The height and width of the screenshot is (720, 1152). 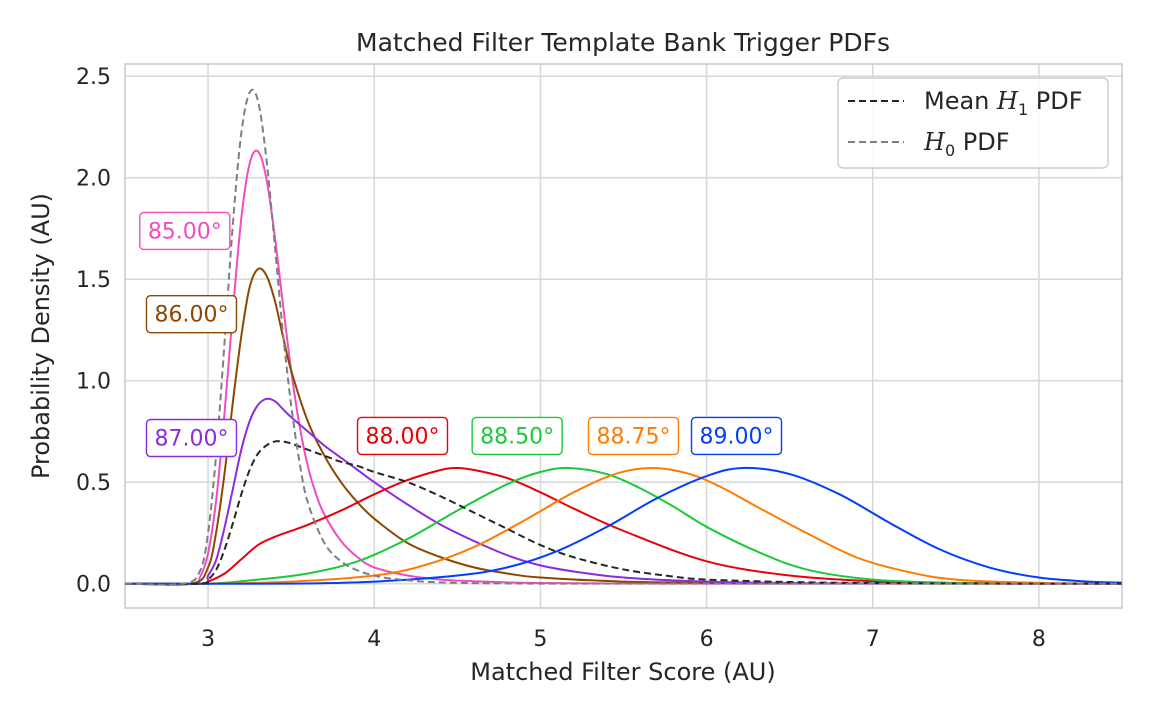 I want to click on legend-label-mean-h1: Mean H1 PDF, so click(x=1003, y=103).